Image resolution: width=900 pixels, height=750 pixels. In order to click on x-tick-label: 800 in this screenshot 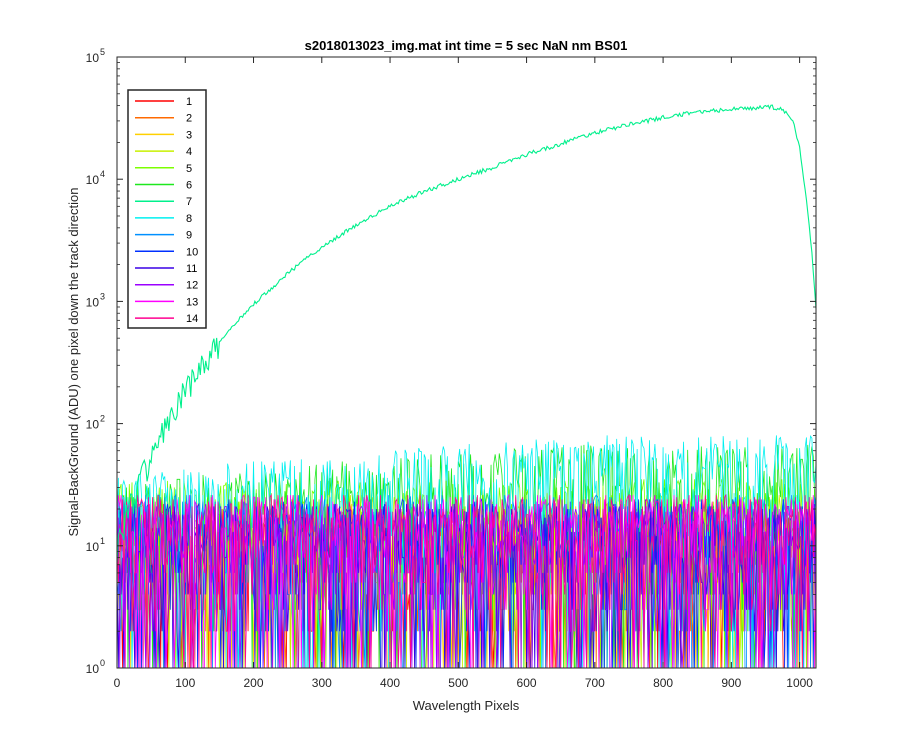, I will do `click(663, 683)`.